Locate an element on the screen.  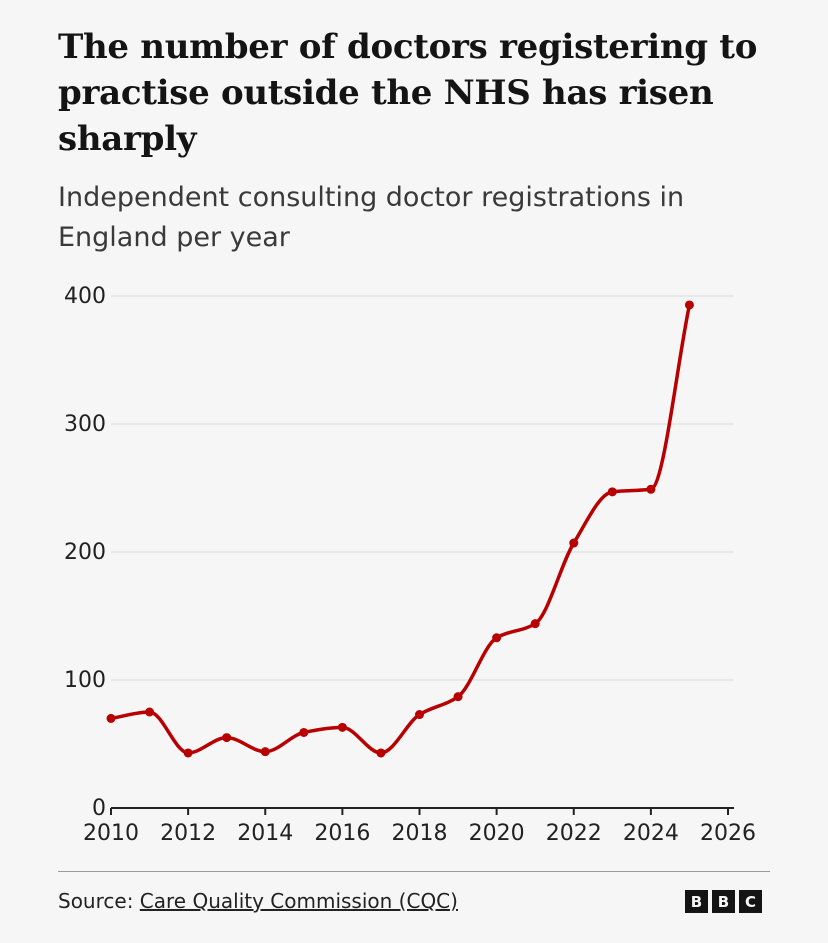
data-point-2024 is located at coordinates (651, 489).